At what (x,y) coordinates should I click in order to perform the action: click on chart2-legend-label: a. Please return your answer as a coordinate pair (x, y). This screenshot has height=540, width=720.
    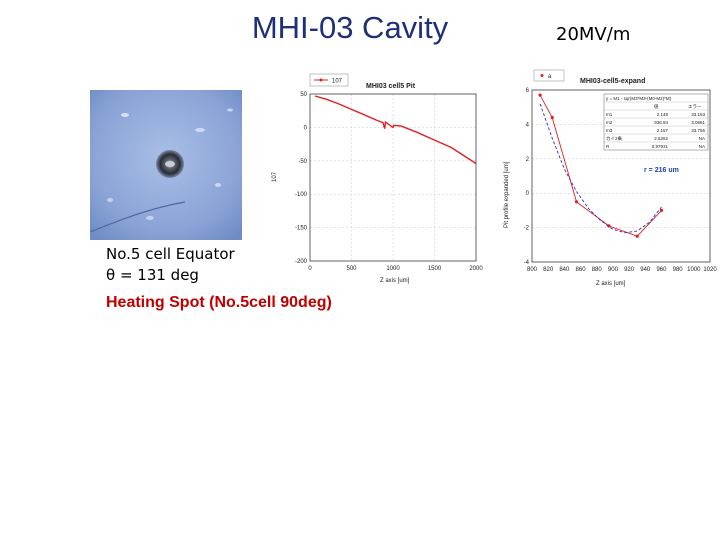
    Looking at the image, I should click on (550, 77).